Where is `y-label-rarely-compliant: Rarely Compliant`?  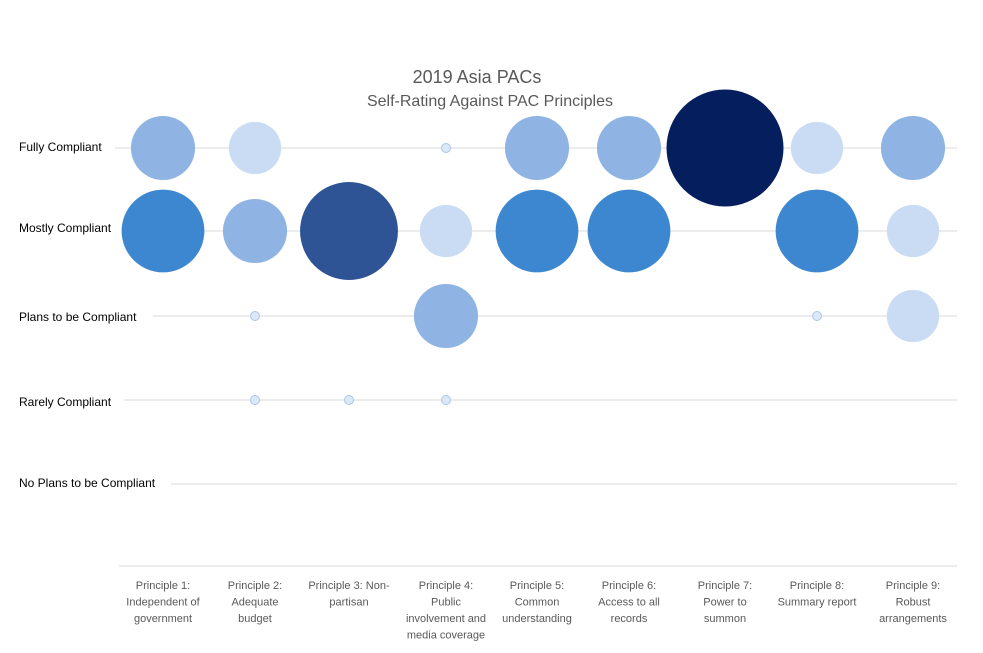
y-label-rarely-compliant: Rarely Compliant is located at coordinates (65, 402).